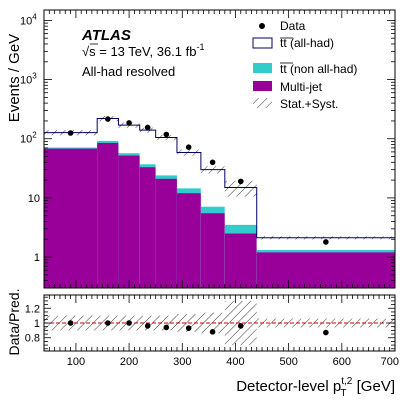 The width and height of the screenshot is (415, 403). What do you see at coordinates (262, 68) in the screenshot?
I see `legend-ttbar-nonallhad-swatch` at bounding box center [262, 68].